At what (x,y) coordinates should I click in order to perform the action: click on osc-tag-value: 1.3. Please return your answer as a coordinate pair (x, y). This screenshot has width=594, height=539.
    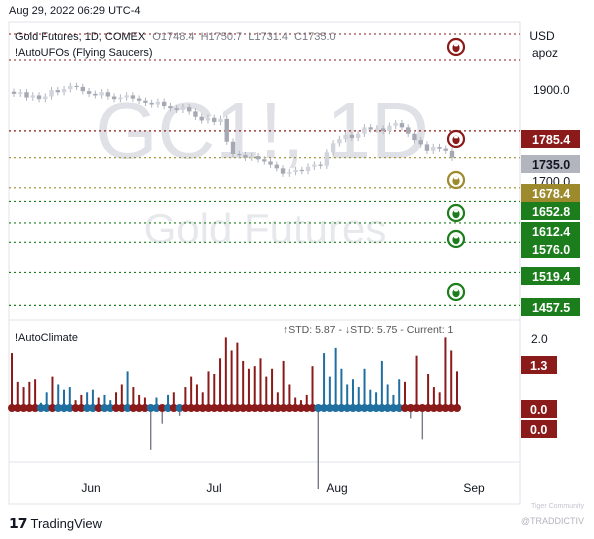
    Looking at the image, I should click on (538, 366).